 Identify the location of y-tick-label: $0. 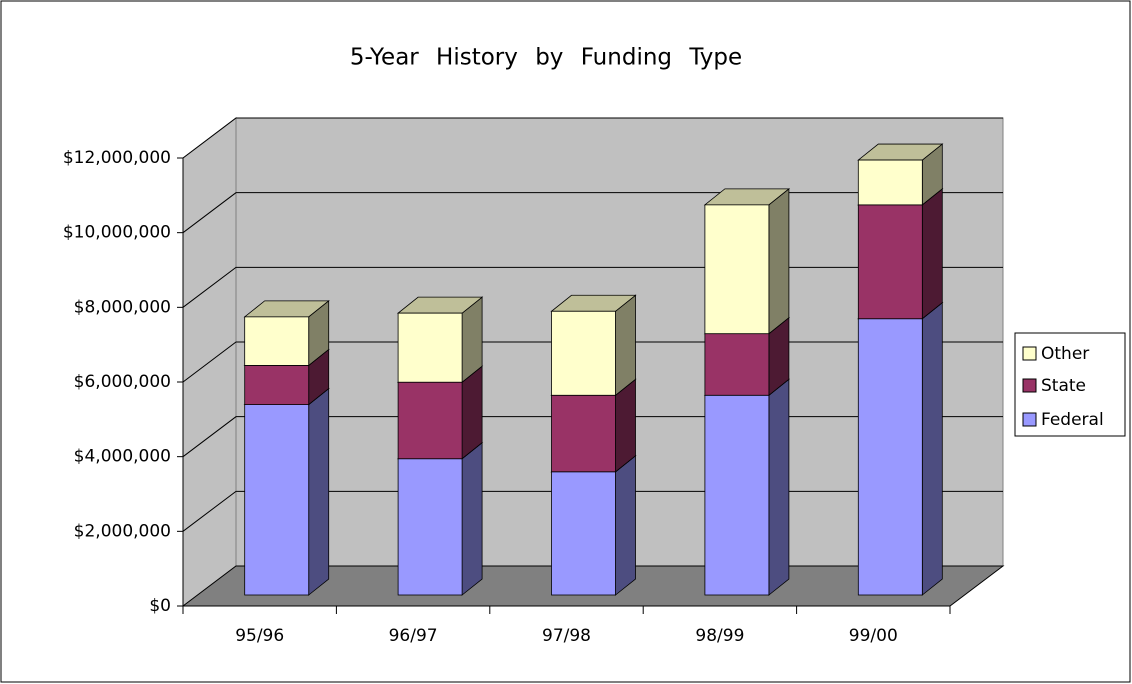
(160, 606).